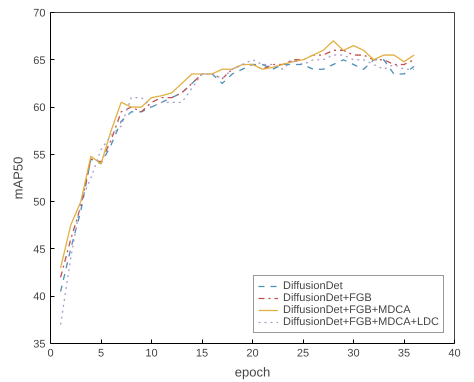  What do you see at coordinates (252, 372) in the screenshot?
I see `x-axis-title: epoch` at bounding box center [252, 372].